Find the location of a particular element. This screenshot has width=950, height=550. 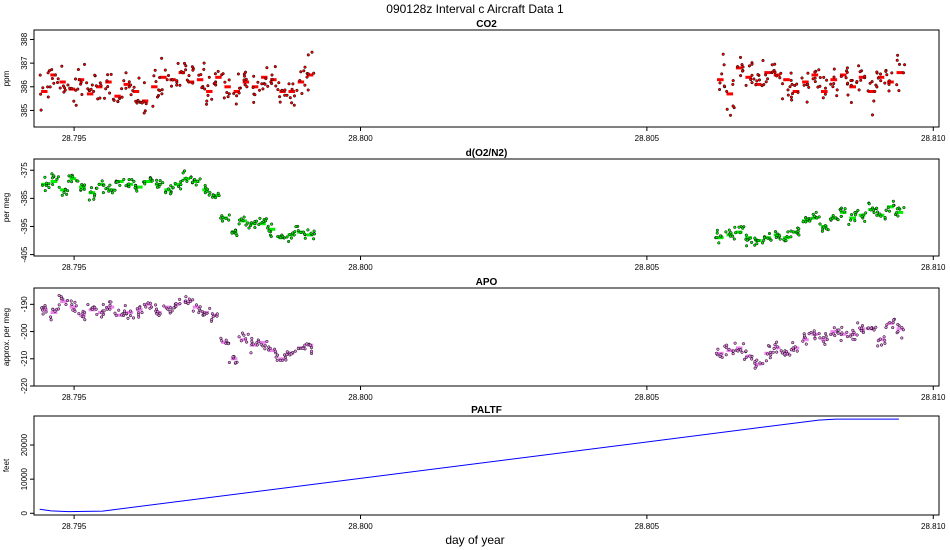

x-tick-label: 28.795 is located at coordinates (74, 267).